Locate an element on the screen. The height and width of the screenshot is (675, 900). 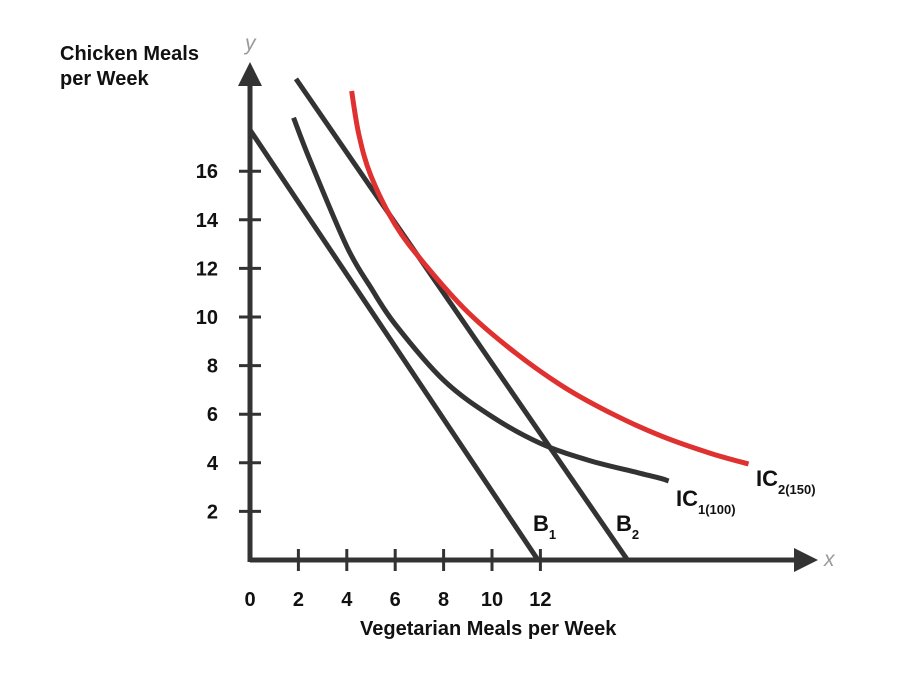
ic2-150-label: IC2(150) is located at coordinates (786, 481).